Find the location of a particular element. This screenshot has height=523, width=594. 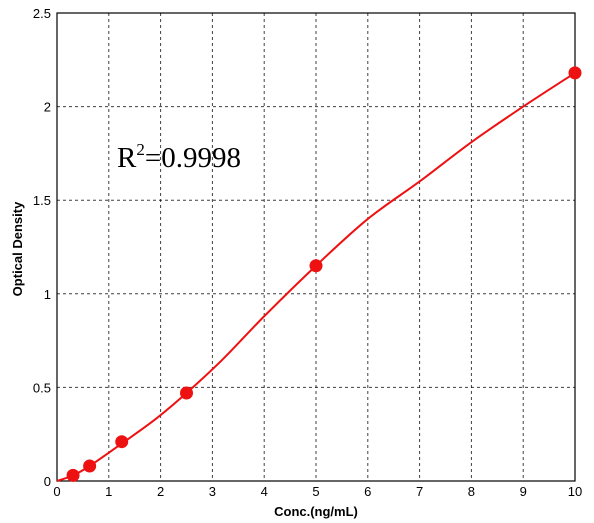

r-squared-sup: 2 is located at coordinates (140, 149).